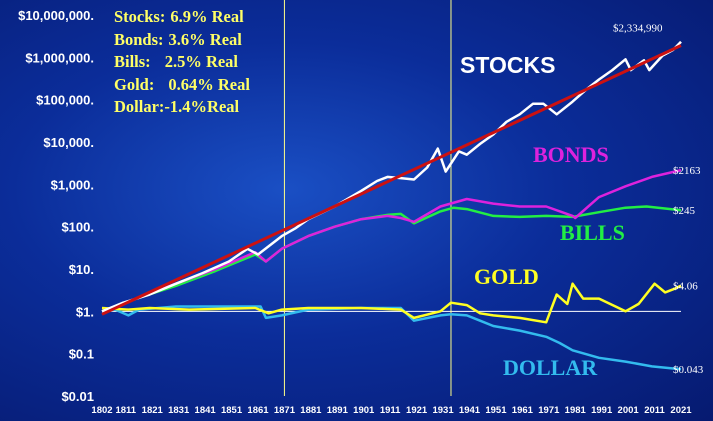 Image resolution: width=713 pixels, height=421 pixels. What do you see at coordinates (77, 396) in the screenshot?
I see `y-tick-label: $0.01` at bounding box center [77, 396].